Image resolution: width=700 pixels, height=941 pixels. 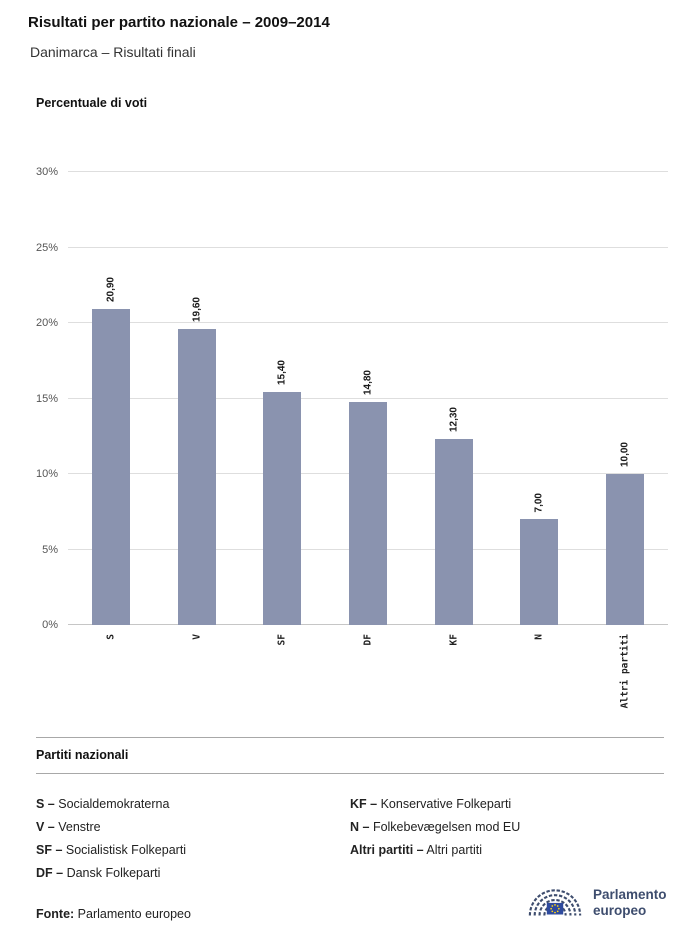 What do you see at coordinates (111, 290) in the screenshot?
I see `bar-value-label: 20,90` at bounding box center [111, 290].